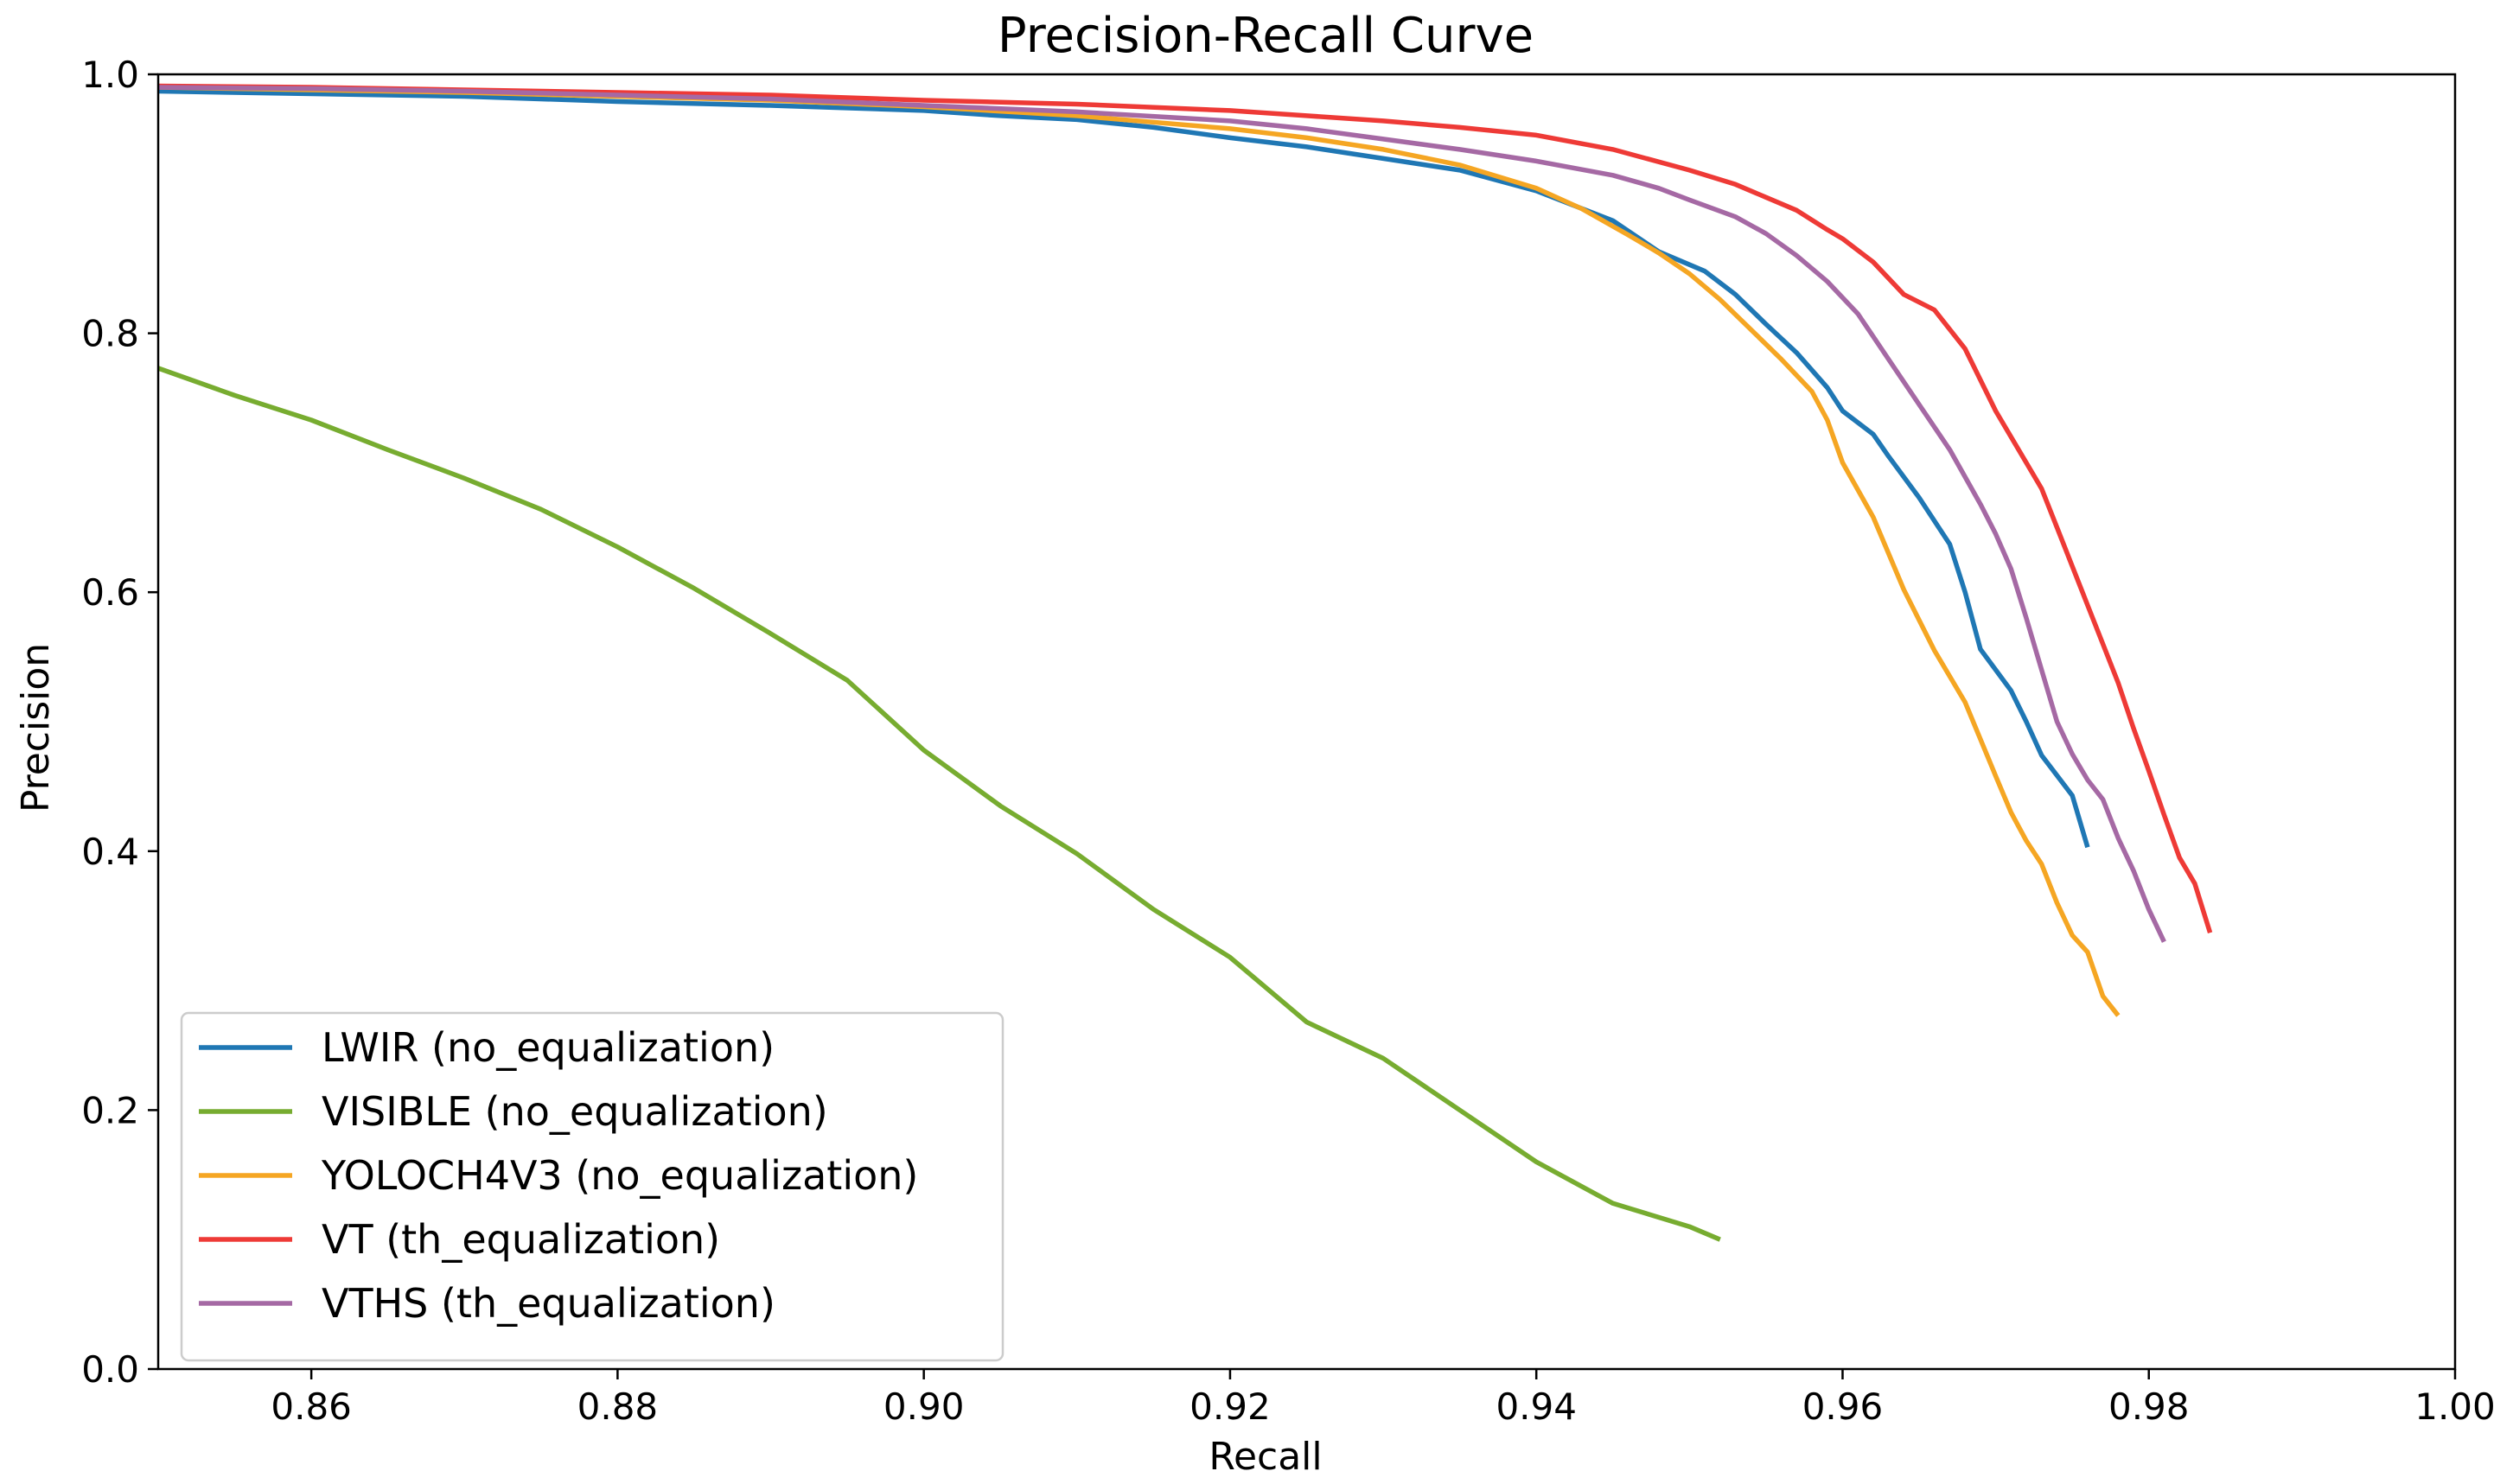  What do you see at coordinates (36, 727) in the screenshot?
I see `y-axis-label: Precision` at bounding box center [36, 727].